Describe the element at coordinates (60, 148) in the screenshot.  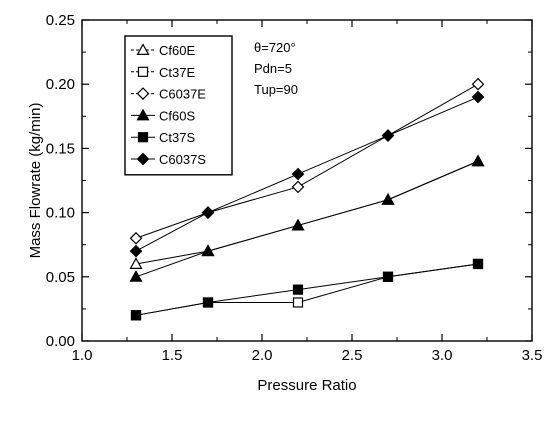
I see `y-tick-label: 0.15` at that location.